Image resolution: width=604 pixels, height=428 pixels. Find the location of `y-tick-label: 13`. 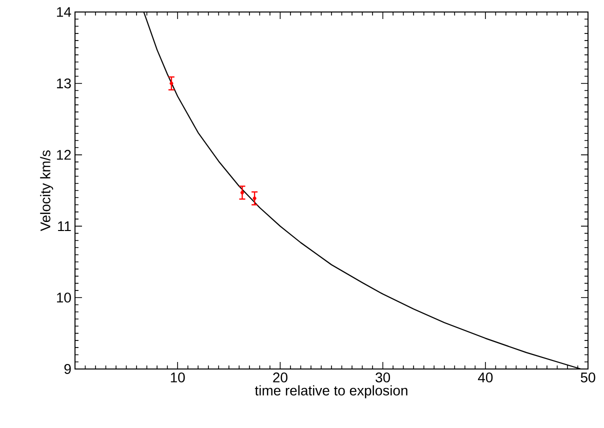

y-tick-label: 13 is located at coordinates (64, 83).